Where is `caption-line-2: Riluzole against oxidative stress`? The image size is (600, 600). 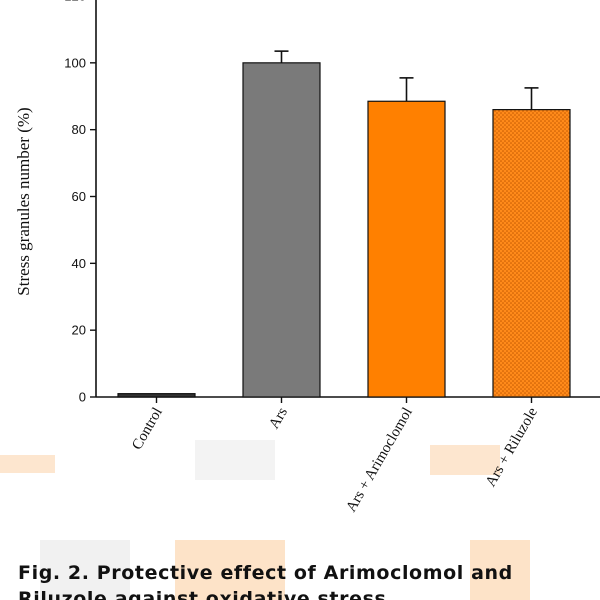 caption-line-2: Riluzole against oxidative stress is located at coordinates (202, 594).